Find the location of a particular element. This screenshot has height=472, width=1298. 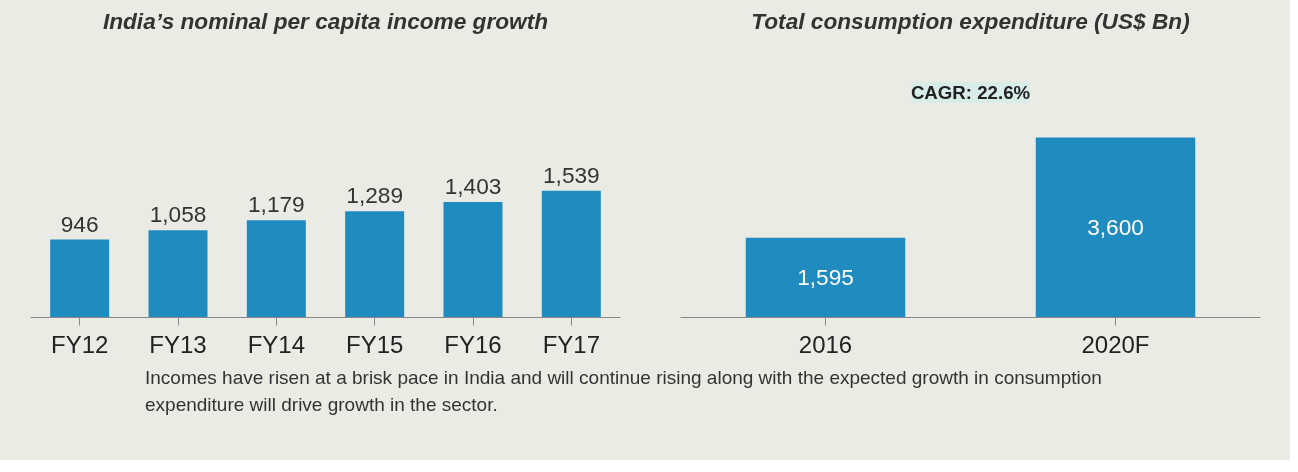

x-tick-label: FY13 is located at coordinates (178, 344).